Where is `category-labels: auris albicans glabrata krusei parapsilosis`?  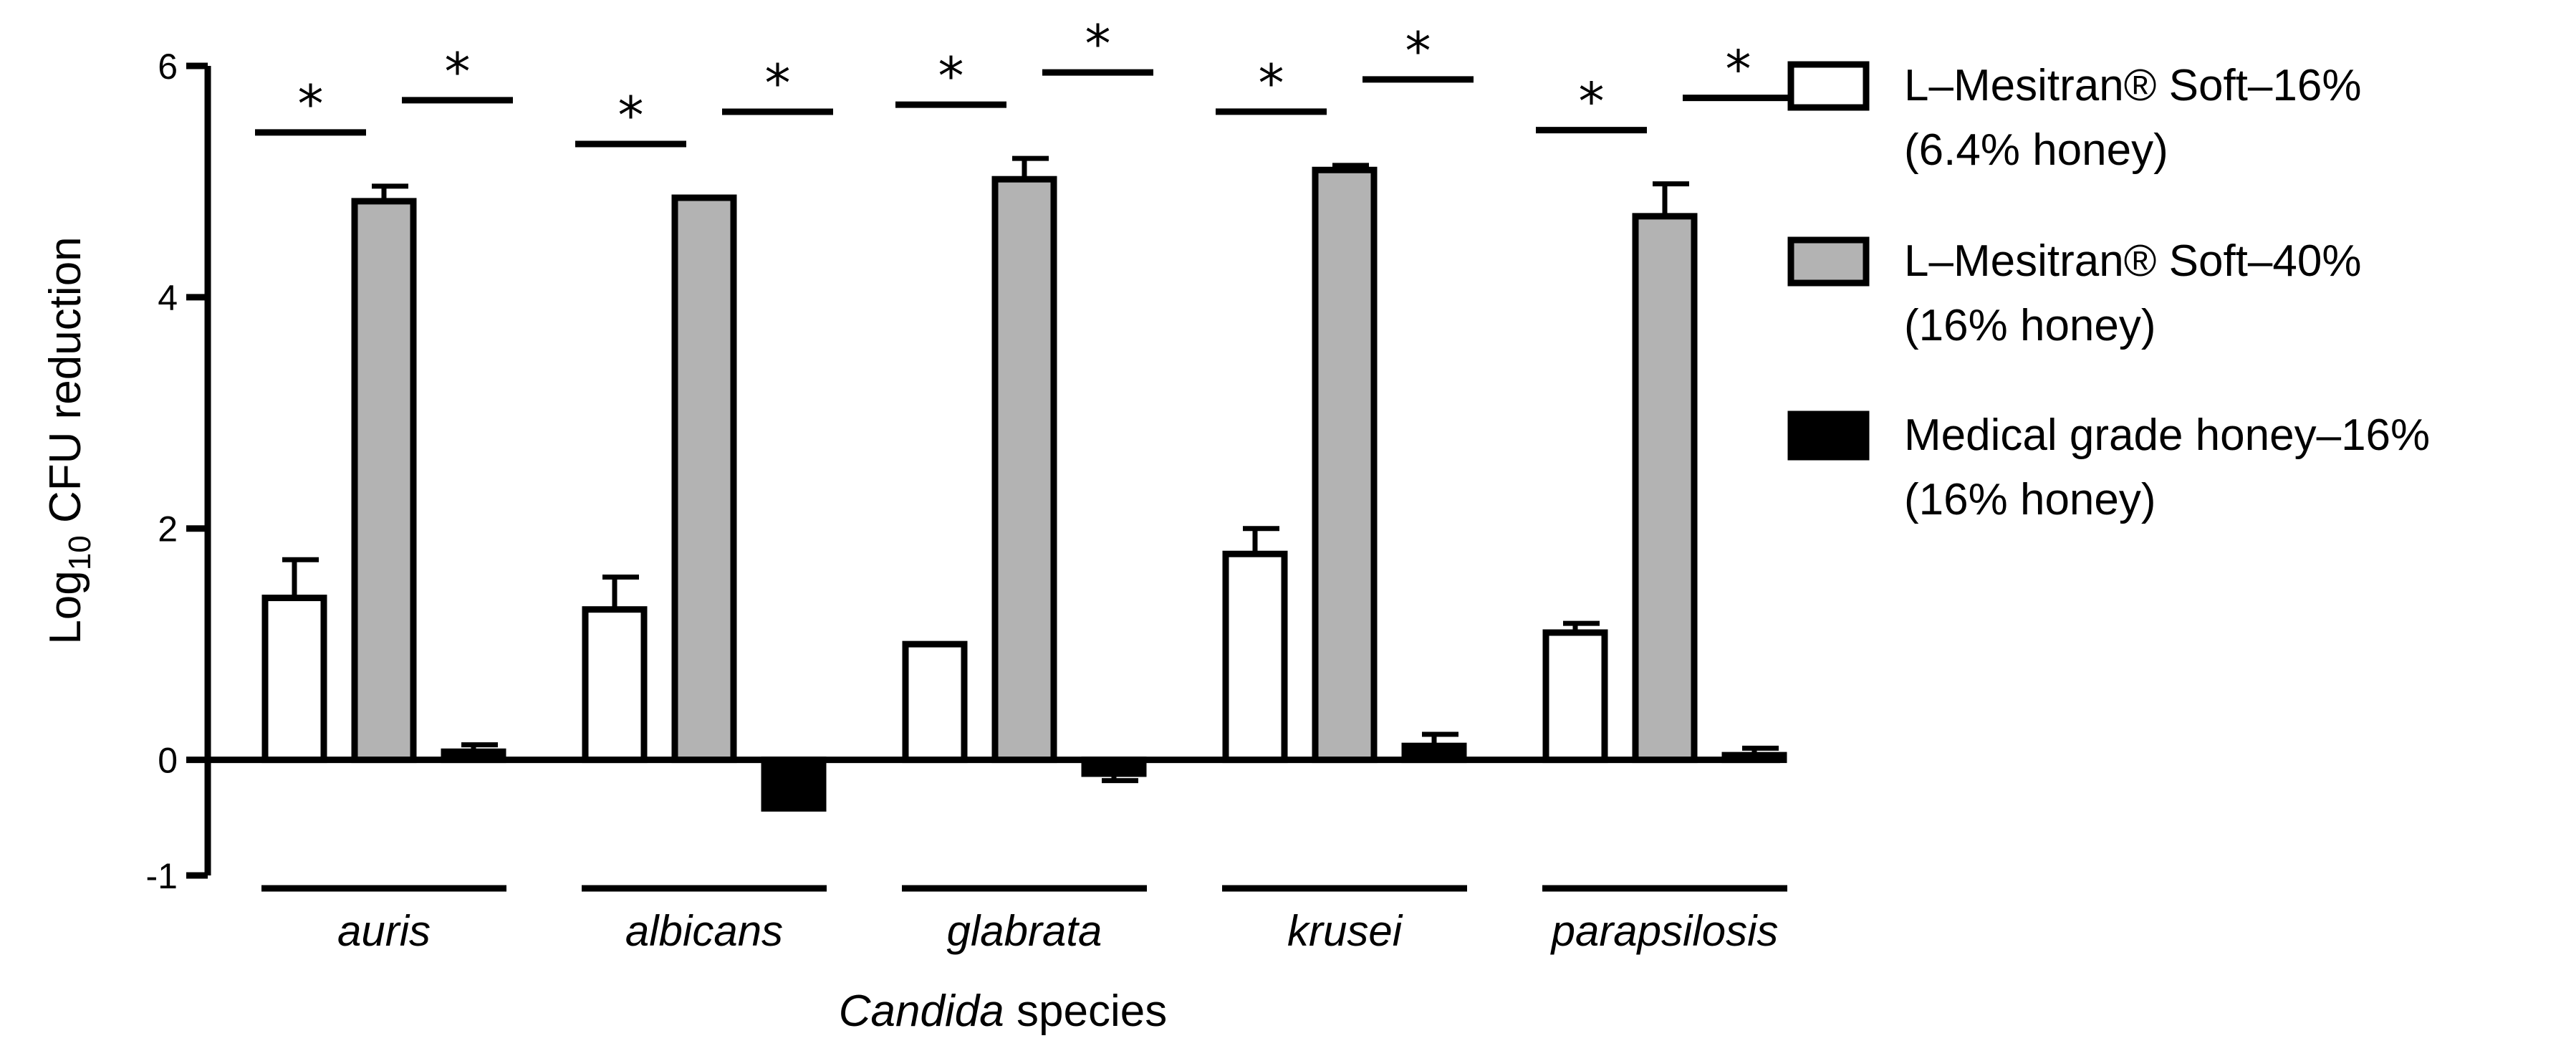 category-labels: auris albicans glabrata krusei parapsilosis is located at coordinates (1024, 920).